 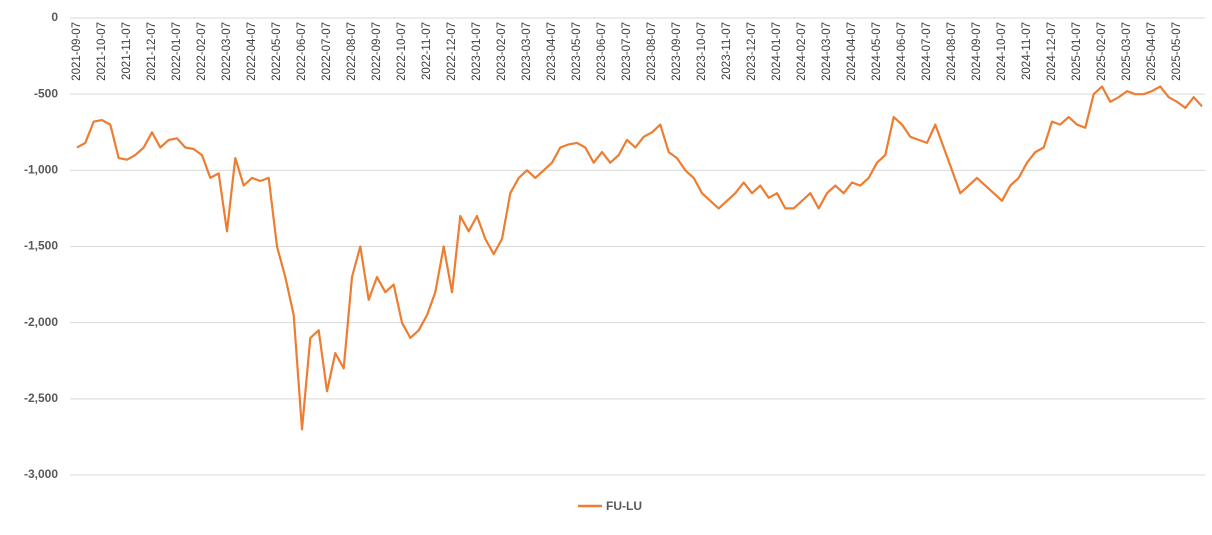 I want to click on x-tick-label: 2024-05-07, so click(x=877, y=51).